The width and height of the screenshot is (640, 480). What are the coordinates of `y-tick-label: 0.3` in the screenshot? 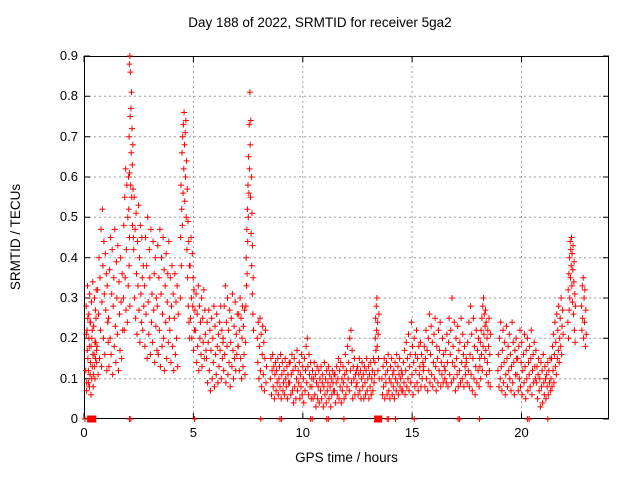 It's located at (68, 297).